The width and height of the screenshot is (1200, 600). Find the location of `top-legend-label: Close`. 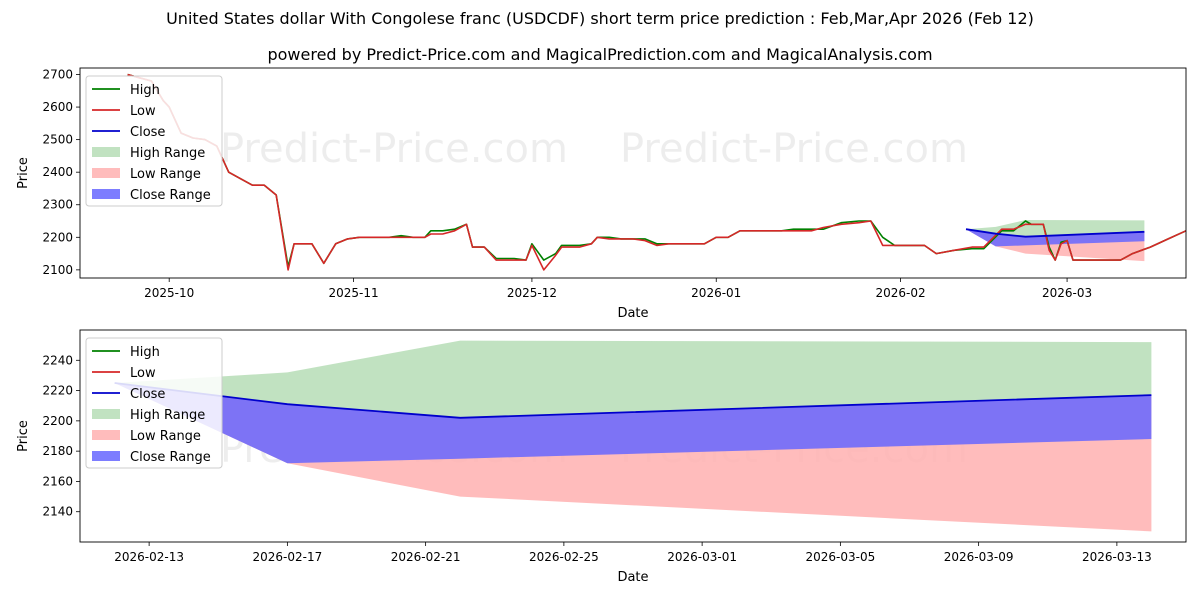

top-legend-label: Close is located at coordinates (147, 132).